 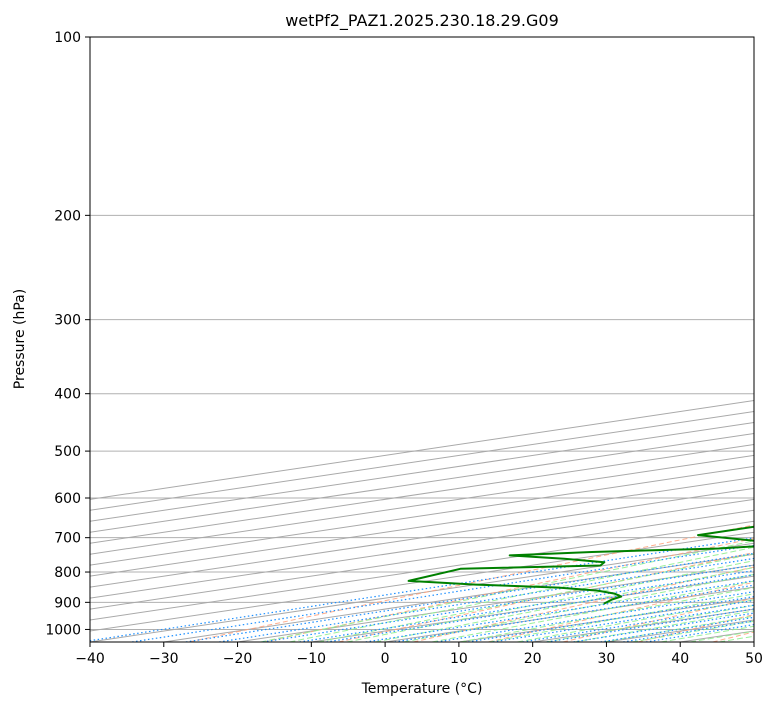 I want to click on x-tick-label: 10, so click(x=459, y=659).